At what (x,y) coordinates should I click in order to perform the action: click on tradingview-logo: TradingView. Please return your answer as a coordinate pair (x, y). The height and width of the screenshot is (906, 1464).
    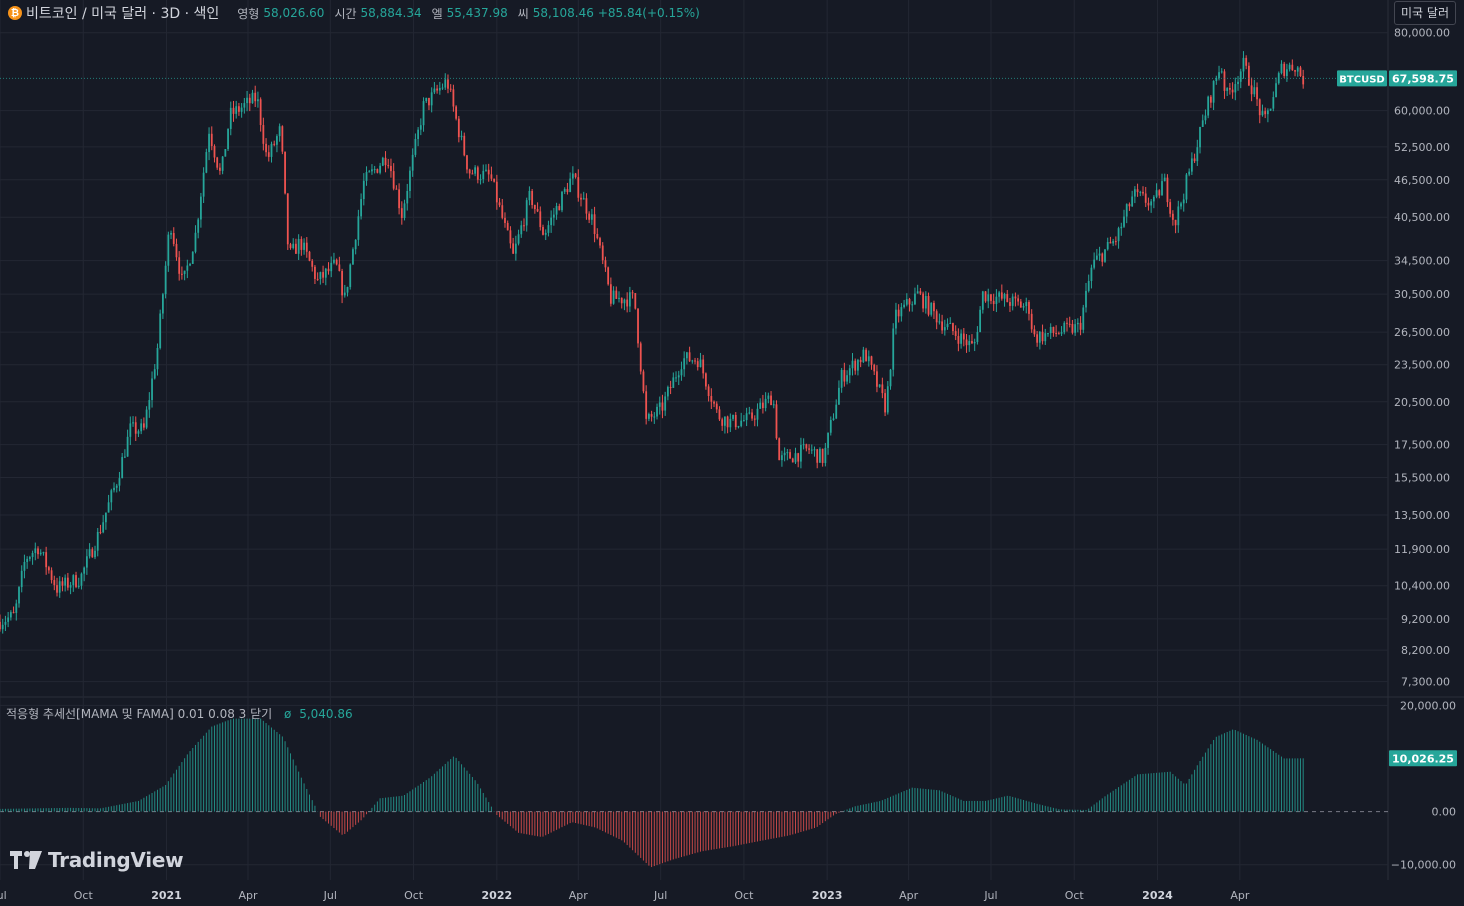
    Looking at the image, I should click on (97, 860).